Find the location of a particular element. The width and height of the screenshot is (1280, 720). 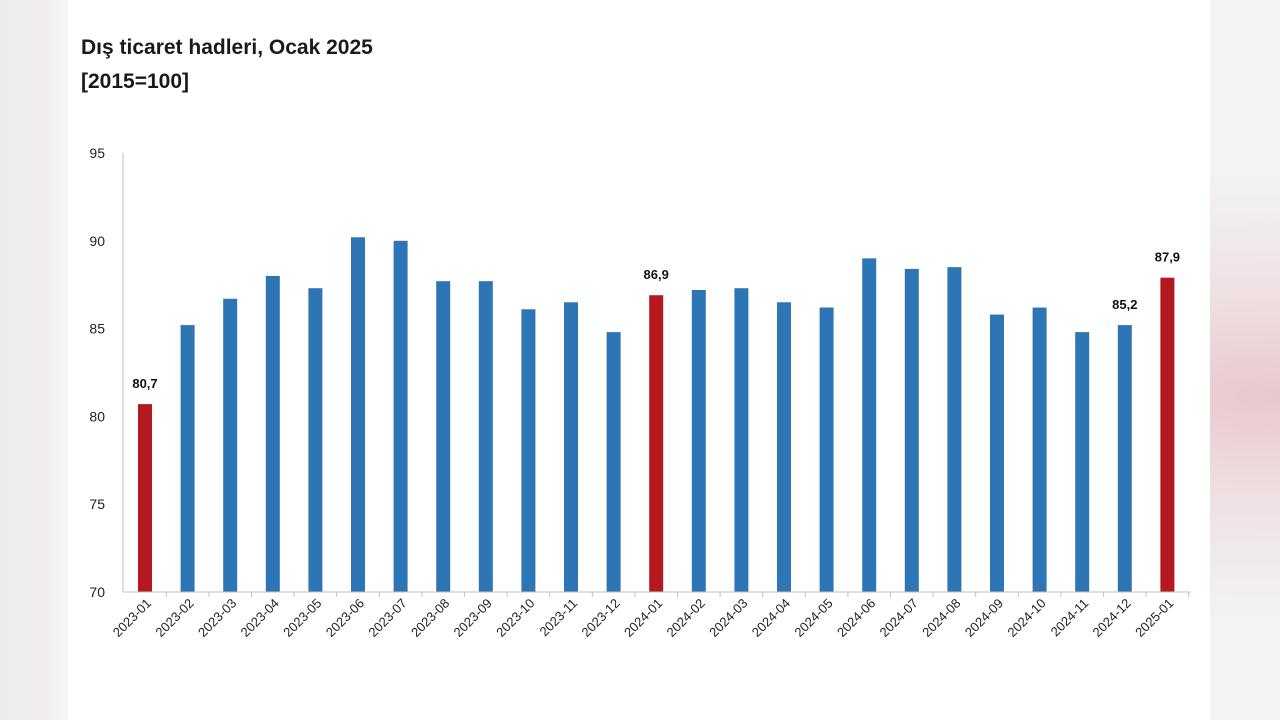

x-tick-label: 2024-10 is located at coordinates (1026, 618).